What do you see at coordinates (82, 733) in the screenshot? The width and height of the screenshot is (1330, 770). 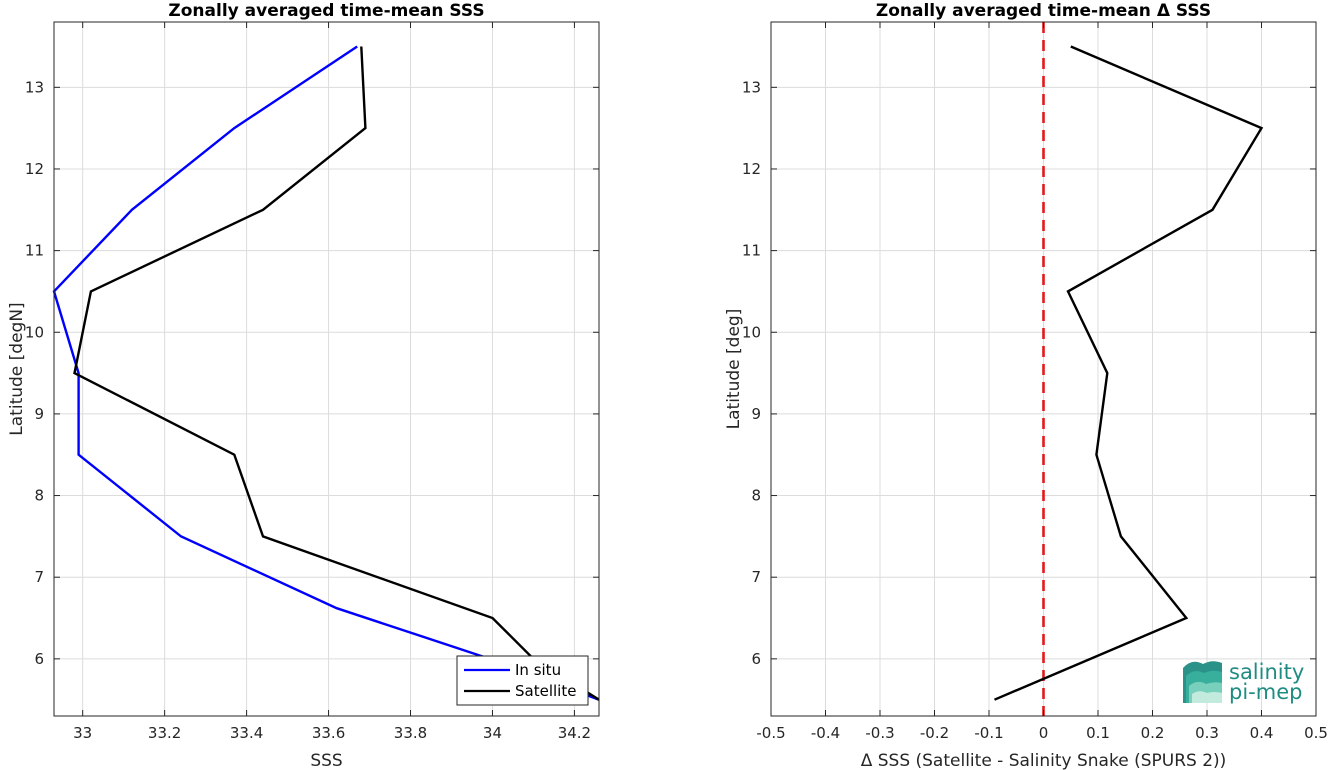 I see `x-tick-label: 33` at bounding box center [82, 733].